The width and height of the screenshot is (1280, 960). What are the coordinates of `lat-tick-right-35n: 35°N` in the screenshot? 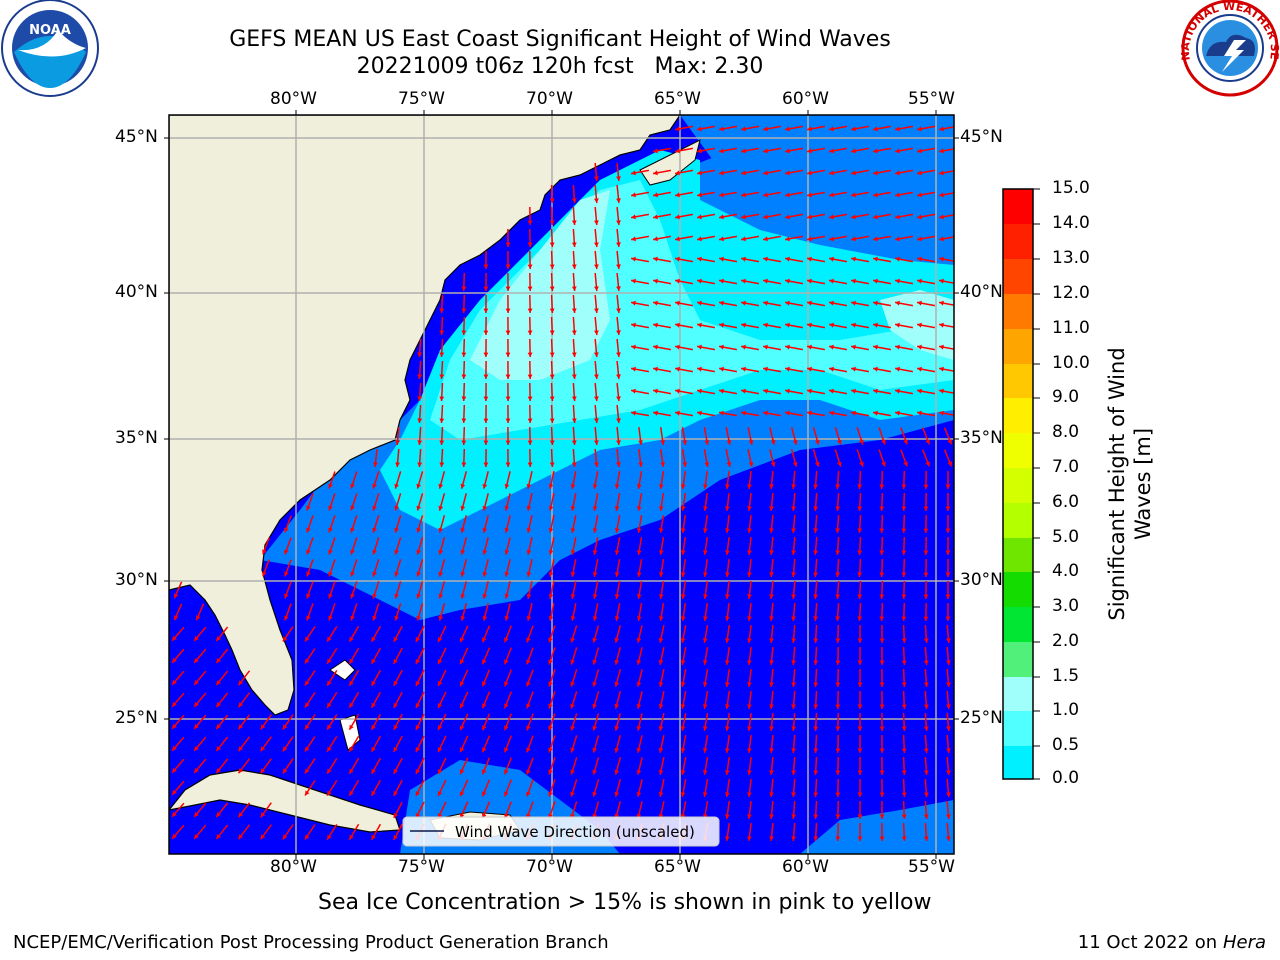 It's located at (981, 438).